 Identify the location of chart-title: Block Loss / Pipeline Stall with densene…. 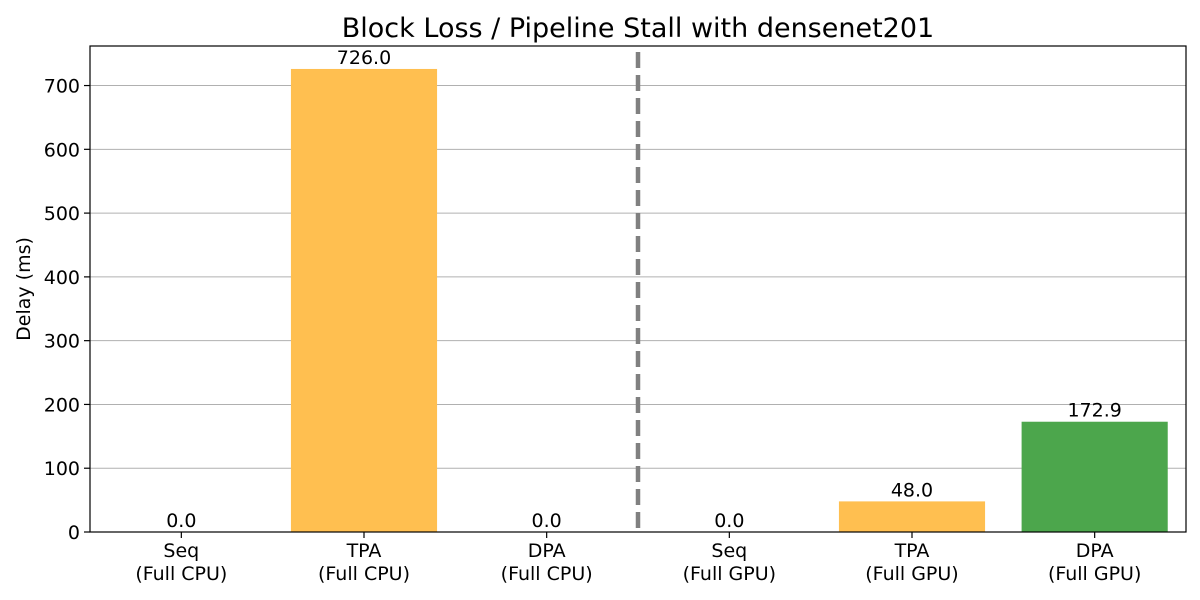
(638, 28).